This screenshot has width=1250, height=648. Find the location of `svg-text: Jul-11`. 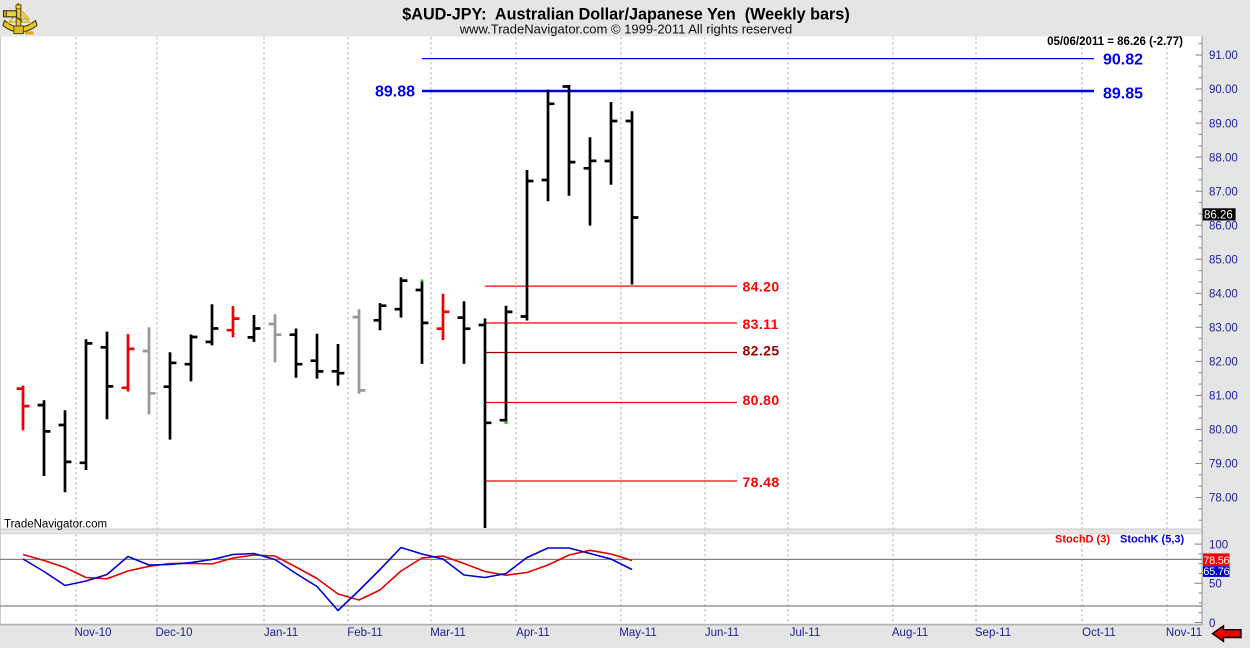

svg-text: Jul-11 is located at coordinates (805, 633).